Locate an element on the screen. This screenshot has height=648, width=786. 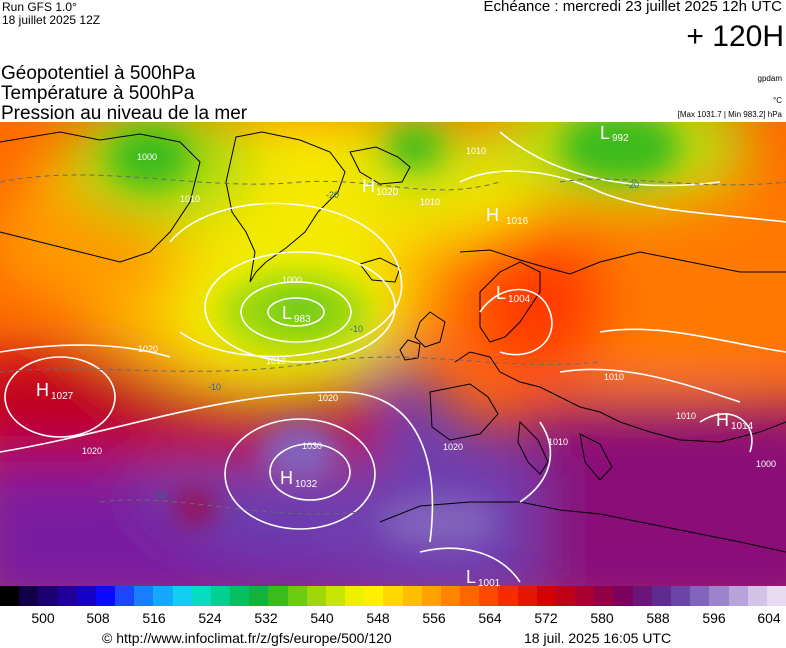
color-scale-bar is located at coordinates (393, 596).